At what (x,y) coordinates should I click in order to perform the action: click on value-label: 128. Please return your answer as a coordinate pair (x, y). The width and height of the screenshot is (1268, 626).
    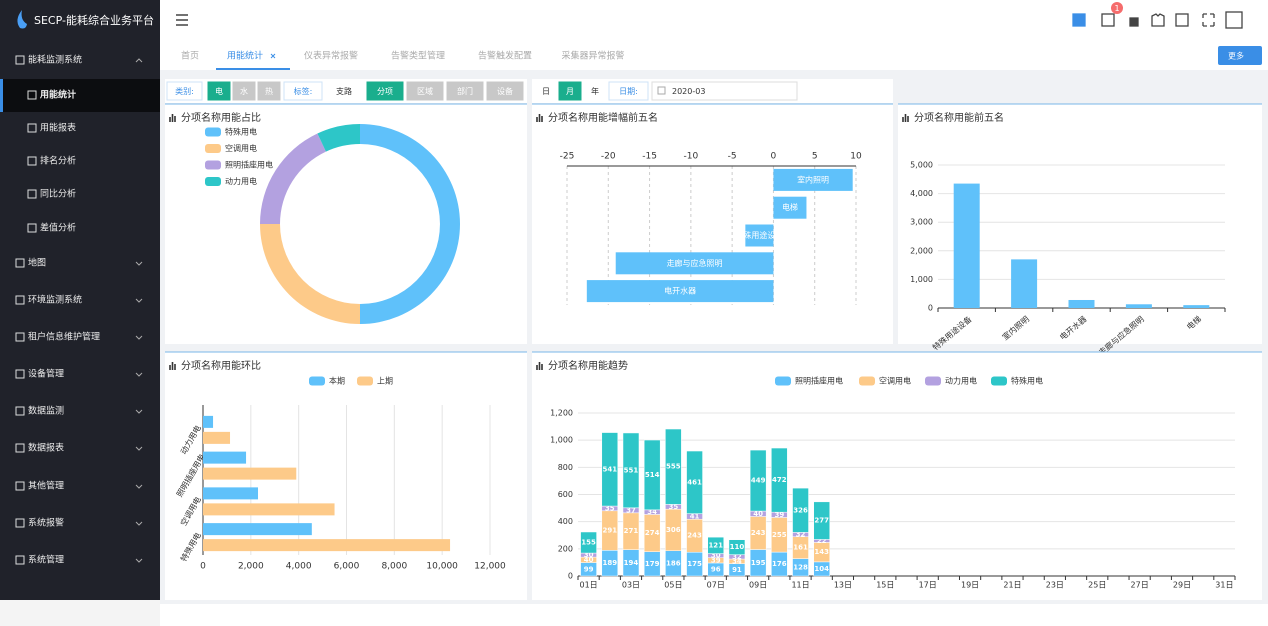
    Looking at the image, I should click on (800, 567).